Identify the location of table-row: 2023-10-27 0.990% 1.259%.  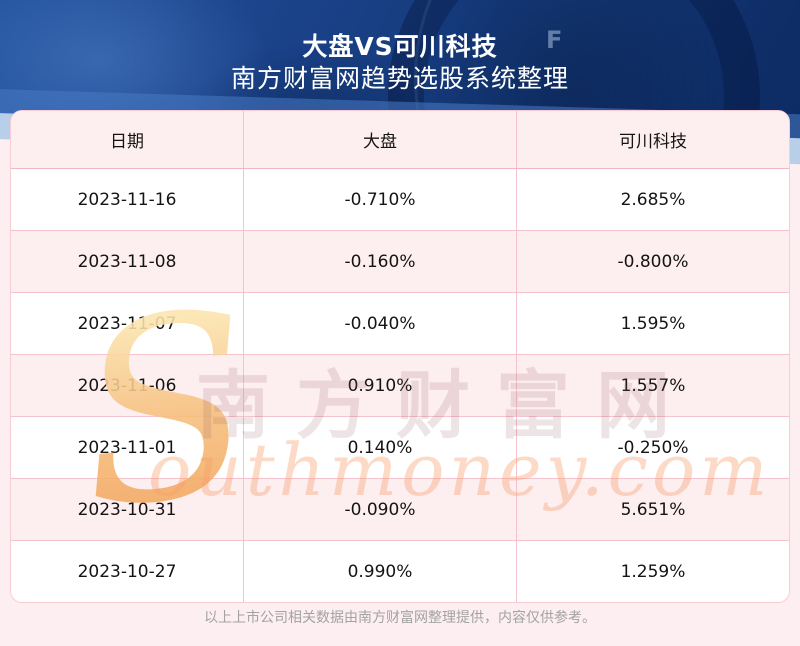
(400, 571).